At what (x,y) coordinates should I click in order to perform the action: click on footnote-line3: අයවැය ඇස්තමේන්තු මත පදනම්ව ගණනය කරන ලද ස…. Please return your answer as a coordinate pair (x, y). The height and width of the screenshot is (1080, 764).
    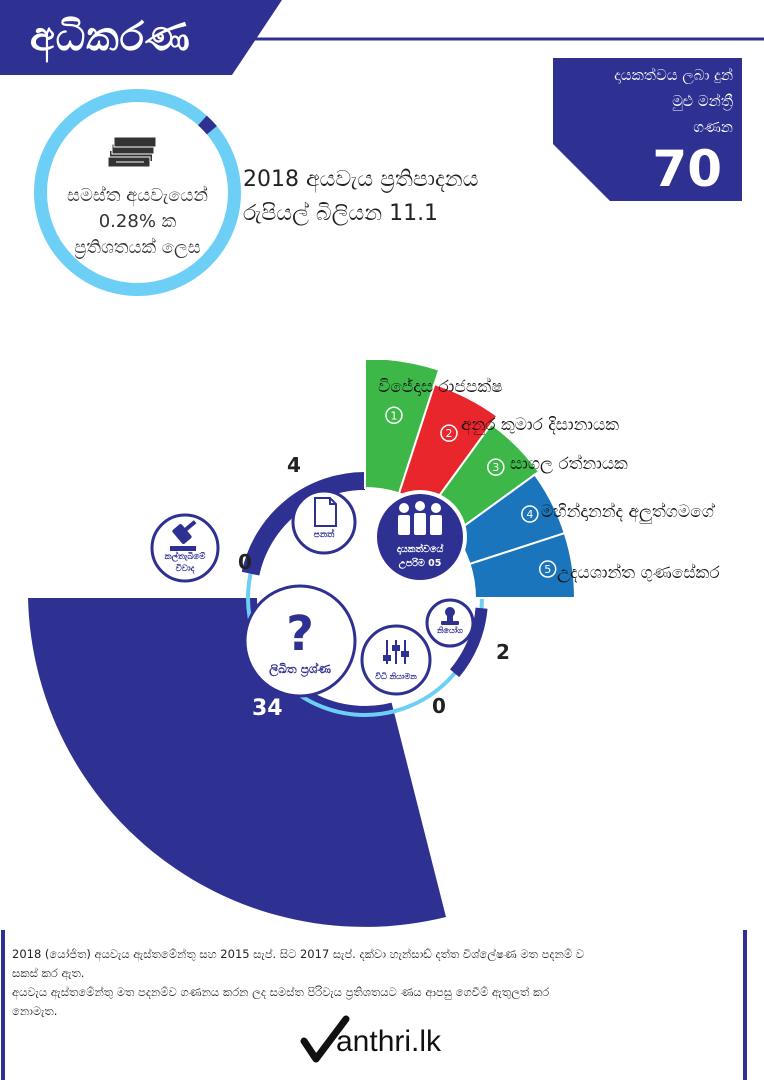
    Looking at the image, I should click on (281, 992).